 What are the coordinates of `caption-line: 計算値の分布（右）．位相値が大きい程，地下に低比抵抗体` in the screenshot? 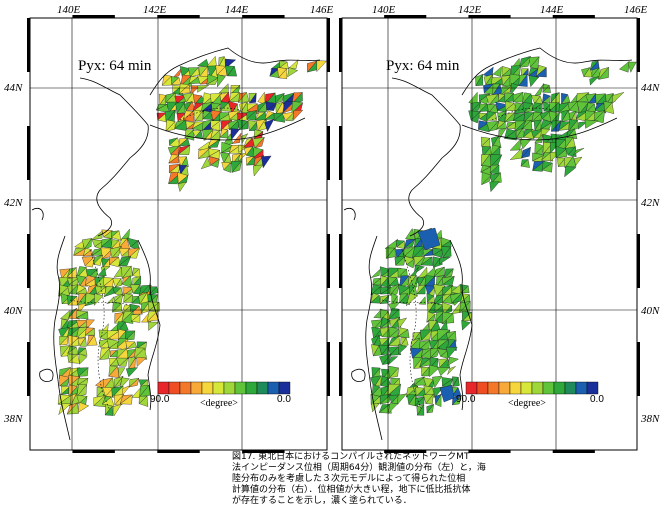 It's located at (351, 490).